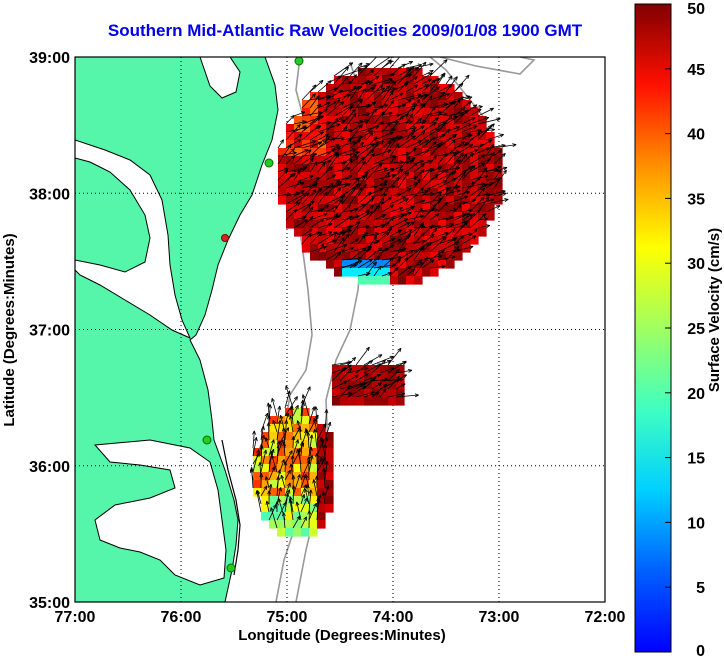 Image resolution: width=724 pixels, height=659 pixels. Describe the element at coordinates (696, 523) in the screenshot. I see `colorbar-tick-label: 10` at that location.